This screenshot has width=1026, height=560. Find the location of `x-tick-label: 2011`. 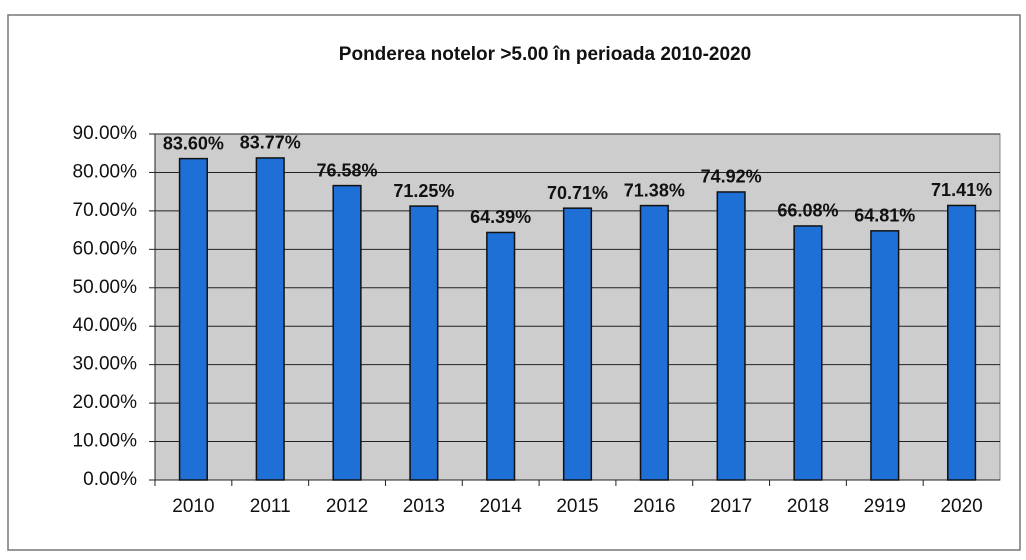

x-tick-label: 2011 is located at coordinates (270, 506).